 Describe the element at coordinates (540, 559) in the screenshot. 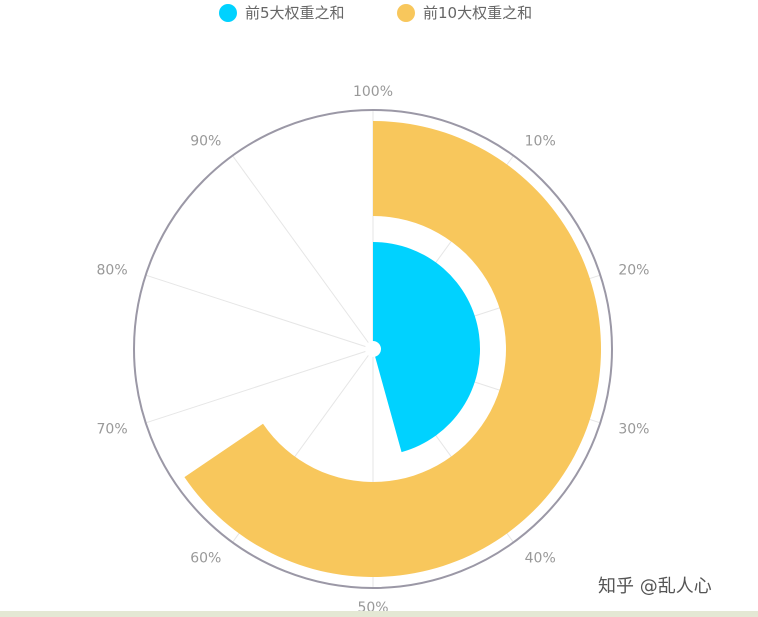

I see `angle-tick-label: 40%` at that location.